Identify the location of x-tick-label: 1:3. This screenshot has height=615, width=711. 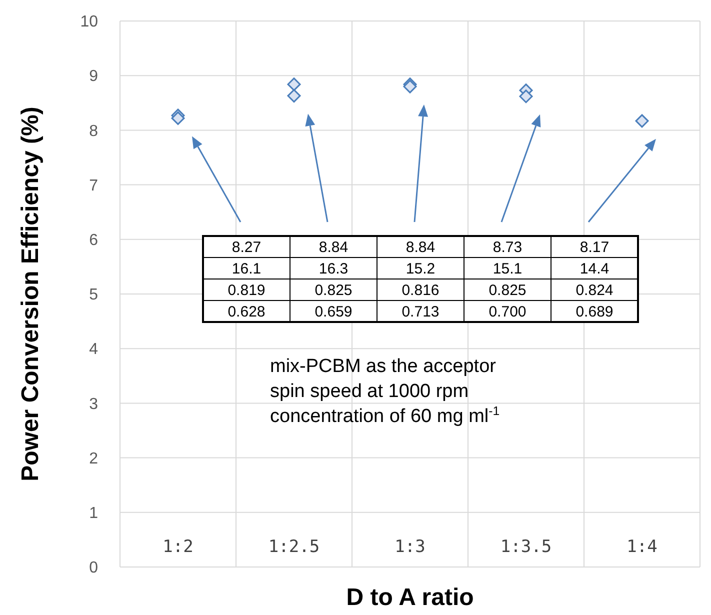
(410, 547).